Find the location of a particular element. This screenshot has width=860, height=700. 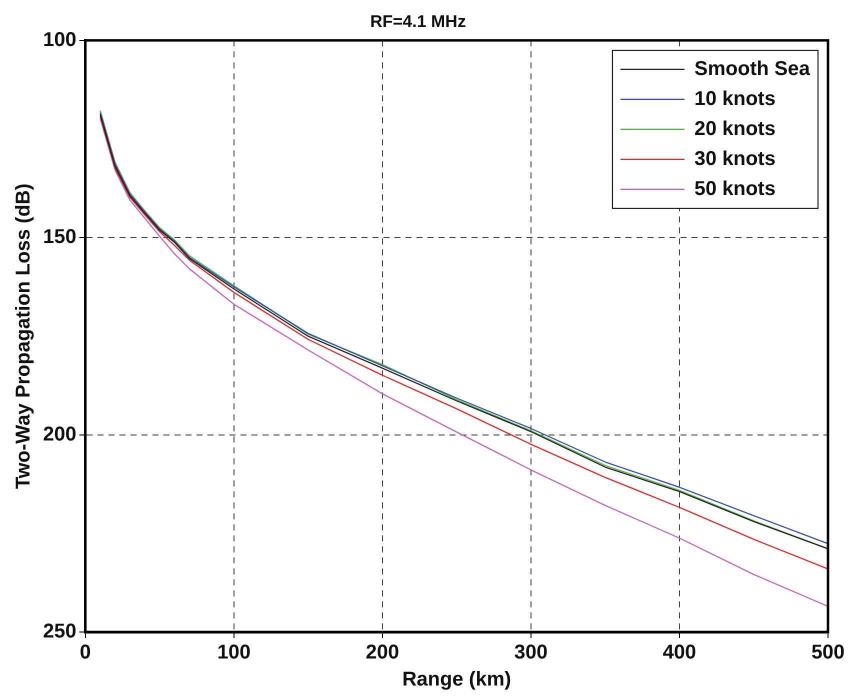

y-tick-label: 250 is located at coordinates (59, 631).